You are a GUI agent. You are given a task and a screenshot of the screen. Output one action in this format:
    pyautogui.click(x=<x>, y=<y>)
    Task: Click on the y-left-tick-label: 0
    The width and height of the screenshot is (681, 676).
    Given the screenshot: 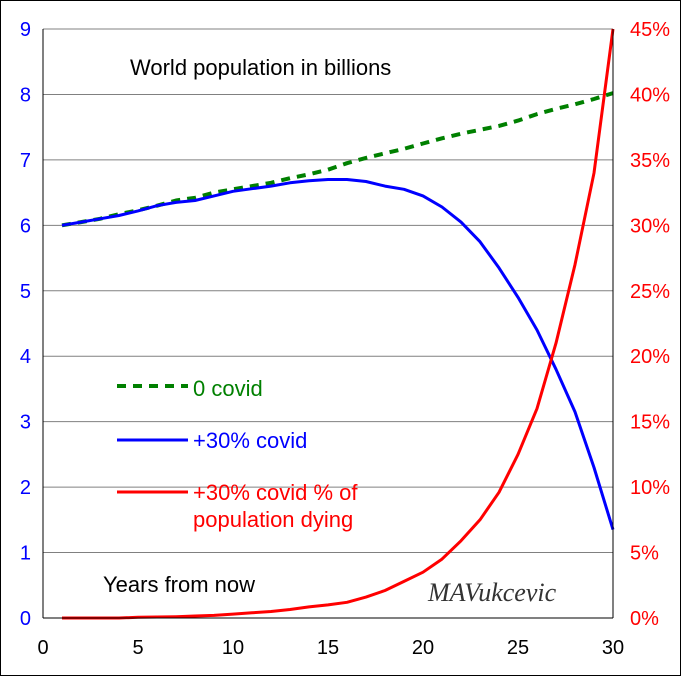 What is the action you would take?
    pyautogui.click(x=25, y=619)
    